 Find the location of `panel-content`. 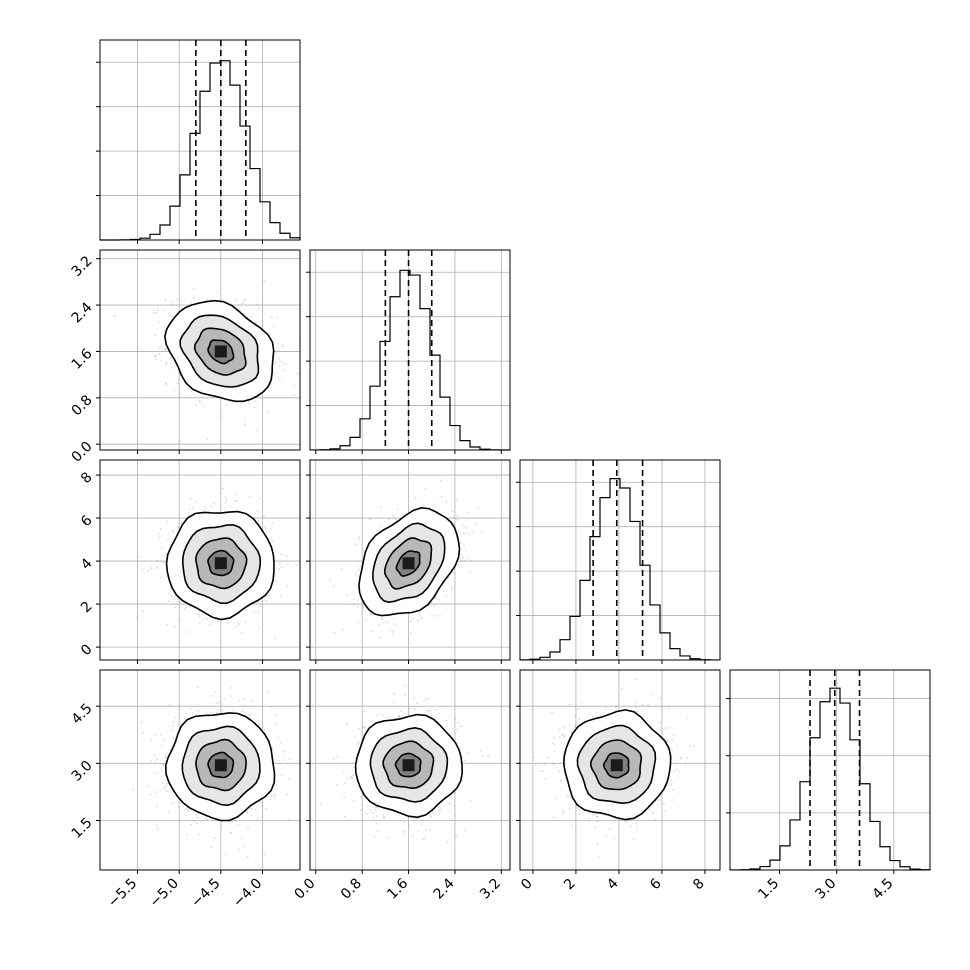

panel-content is located at coordinates (200, 350).